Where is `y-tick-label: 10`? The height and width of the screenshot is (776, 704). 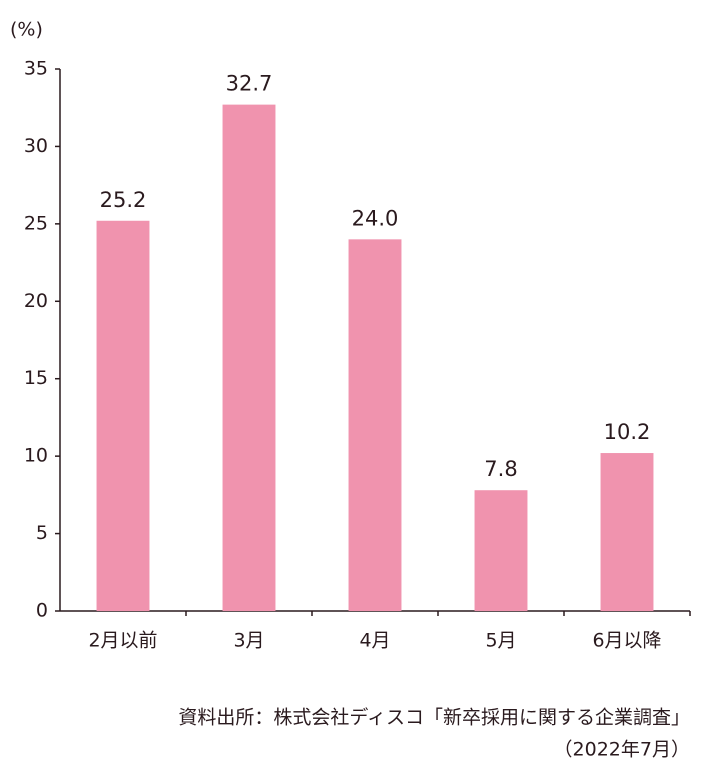 y-tick-label: 10 is located at coordinates (36, 456).